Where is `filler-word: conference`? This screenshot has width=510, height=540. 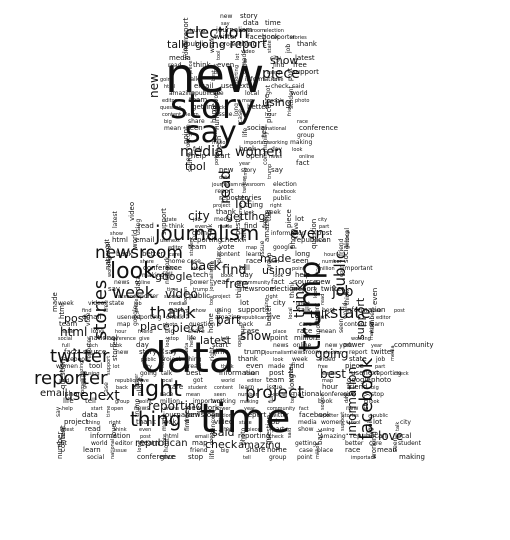 filler-word: conference is located at coordinates (338, 394).